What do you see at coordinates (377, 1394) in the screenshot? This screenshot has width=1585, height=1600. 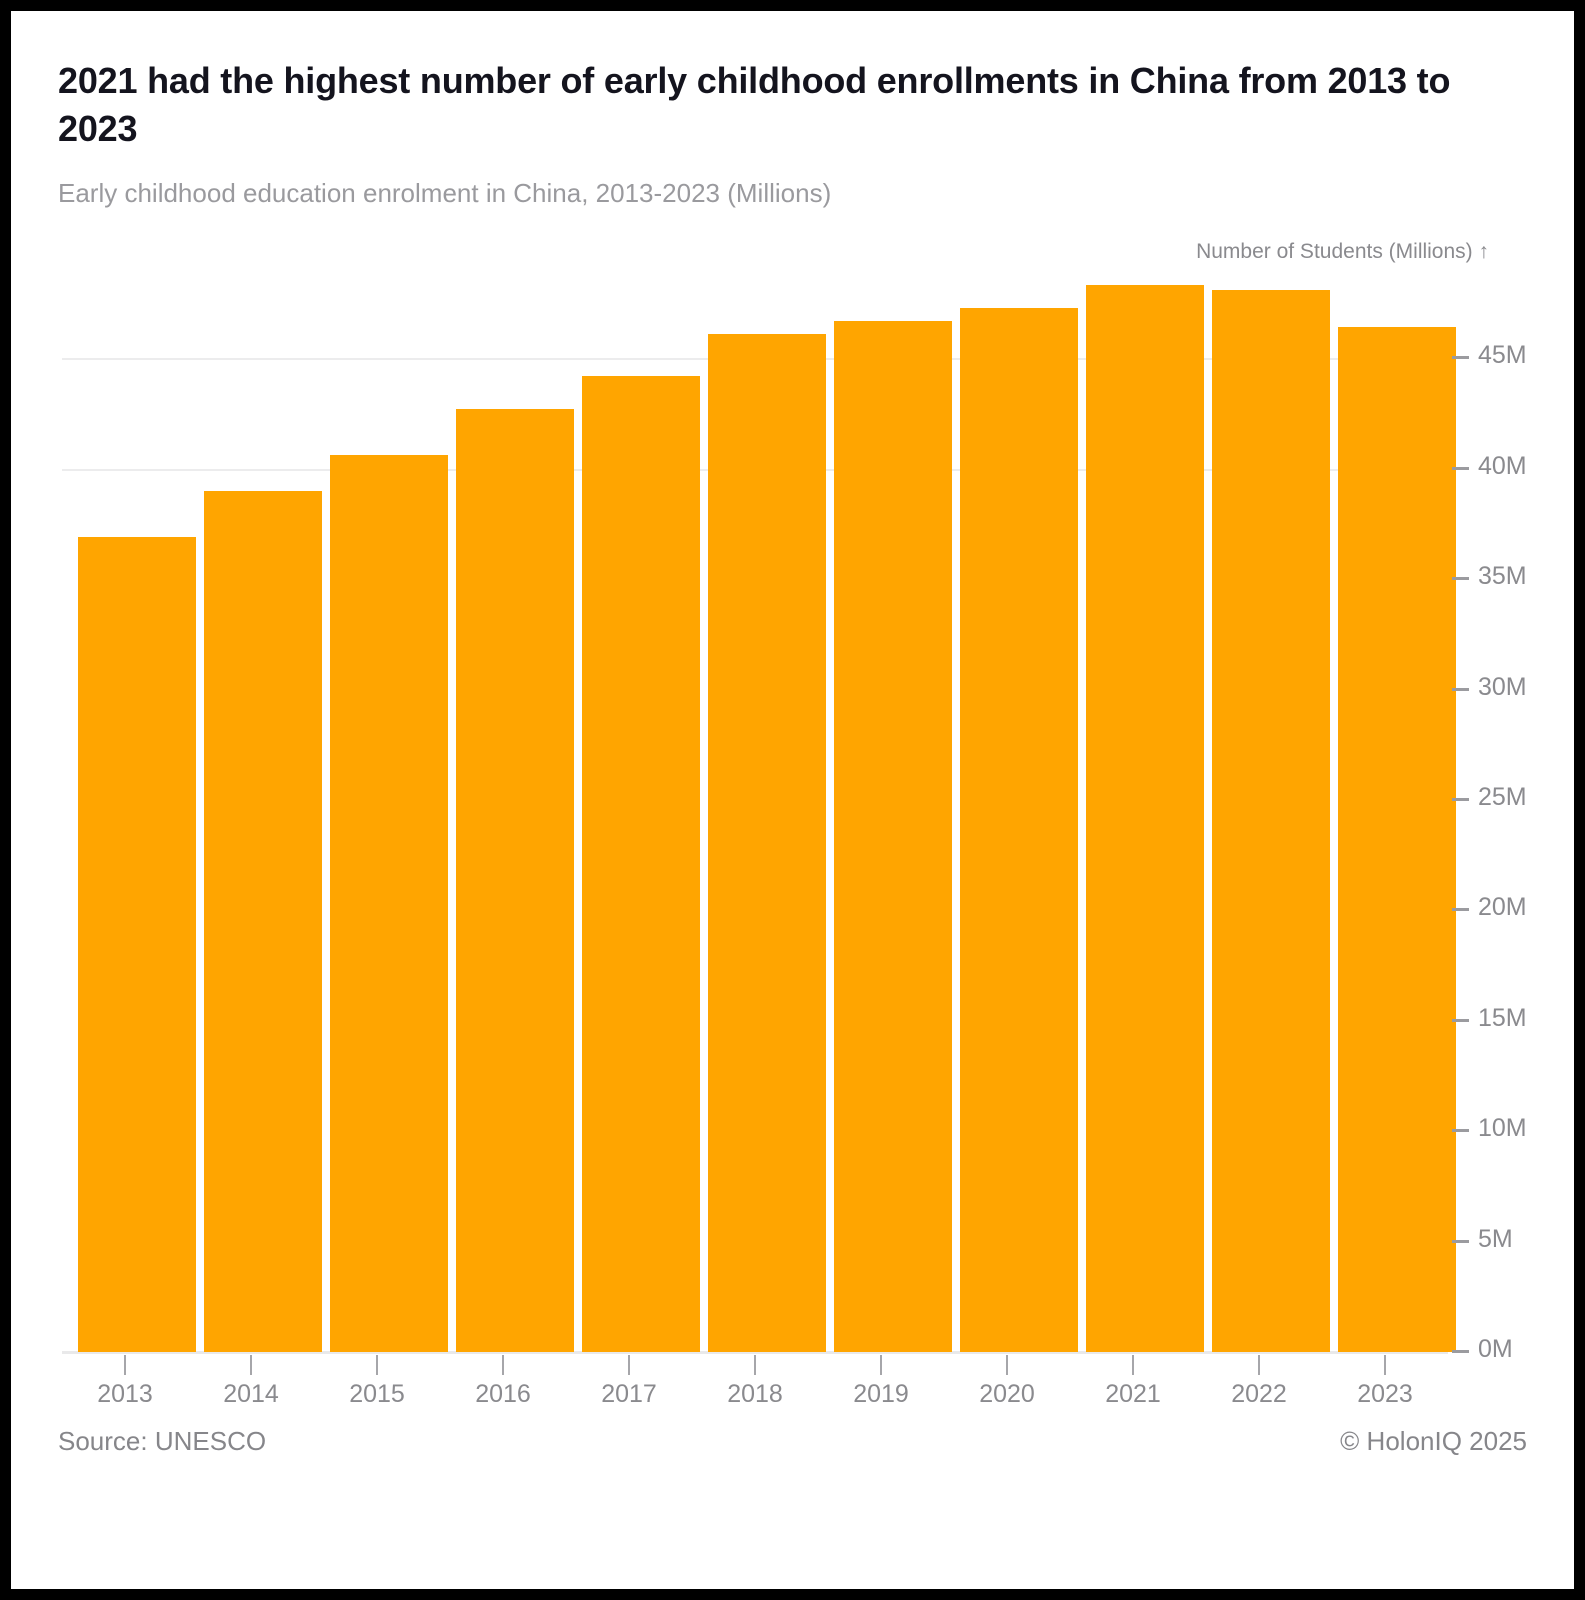 I see `x-tick-label: 2015` at bounding box center [377, 1394].